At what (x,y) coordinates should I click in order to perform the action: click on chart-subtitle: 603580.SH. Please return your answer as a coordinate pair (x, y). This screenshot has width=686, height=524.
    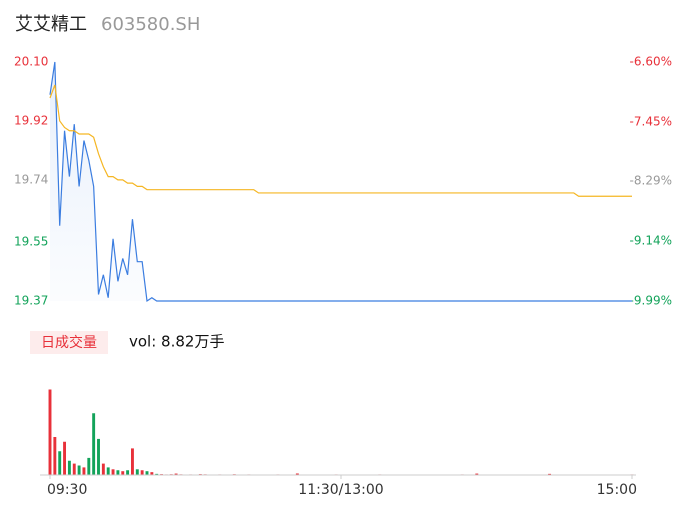
    Looking at the image, I should click on (150, 24).